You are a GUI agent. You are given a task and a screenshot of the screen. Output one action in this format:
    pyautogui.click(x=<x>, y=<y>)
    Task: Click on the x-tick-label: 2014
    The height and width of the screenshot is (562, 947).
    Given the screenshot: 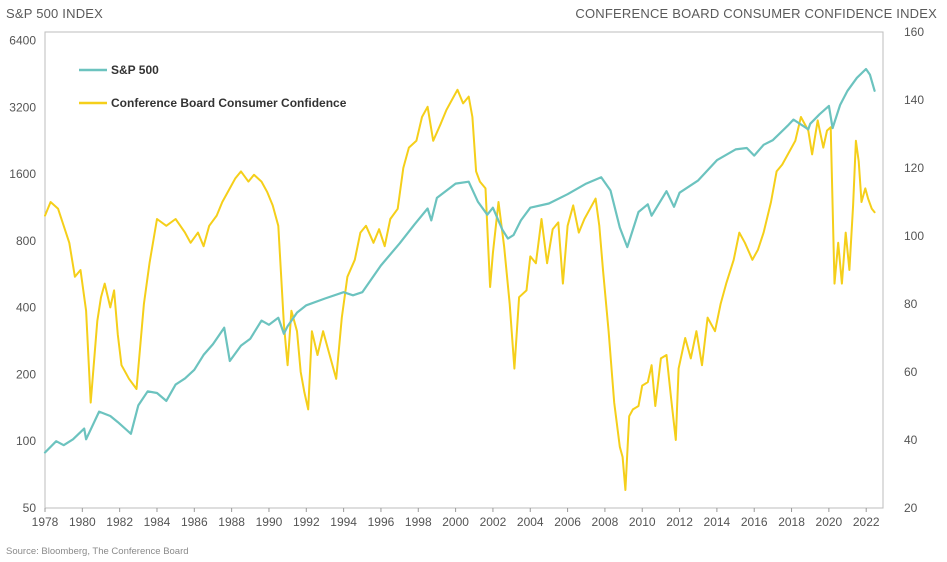 What is the action you would take?
    pyautogui.click(x=717, y=522)
    